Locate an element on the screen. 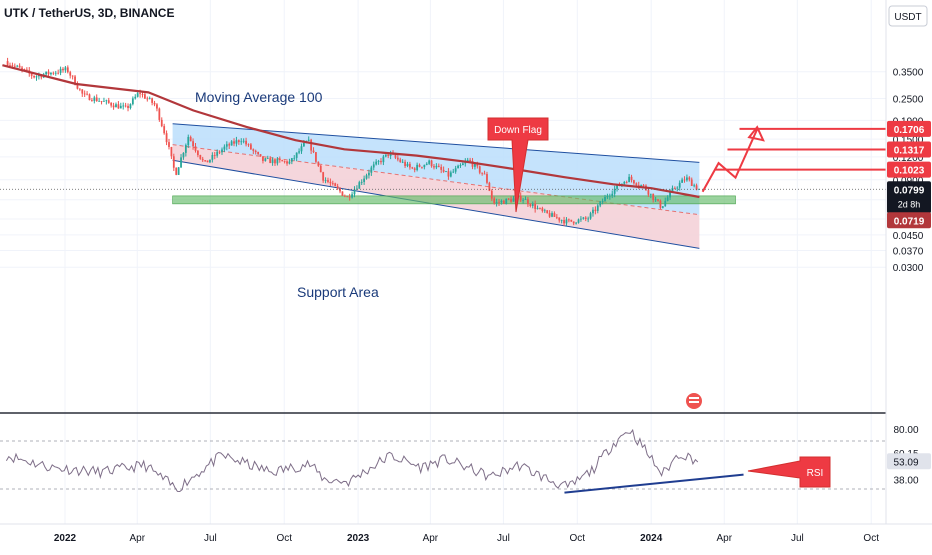 Image resolution: width=932 pixels, height=555 pixels. rsi-line is located at coordinates (352, 460).